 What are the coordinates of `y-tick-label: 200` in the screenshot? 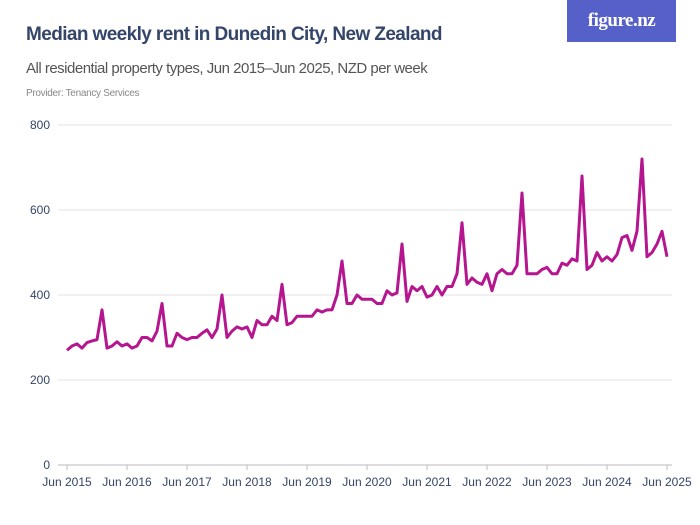 It's located at (40, 380).